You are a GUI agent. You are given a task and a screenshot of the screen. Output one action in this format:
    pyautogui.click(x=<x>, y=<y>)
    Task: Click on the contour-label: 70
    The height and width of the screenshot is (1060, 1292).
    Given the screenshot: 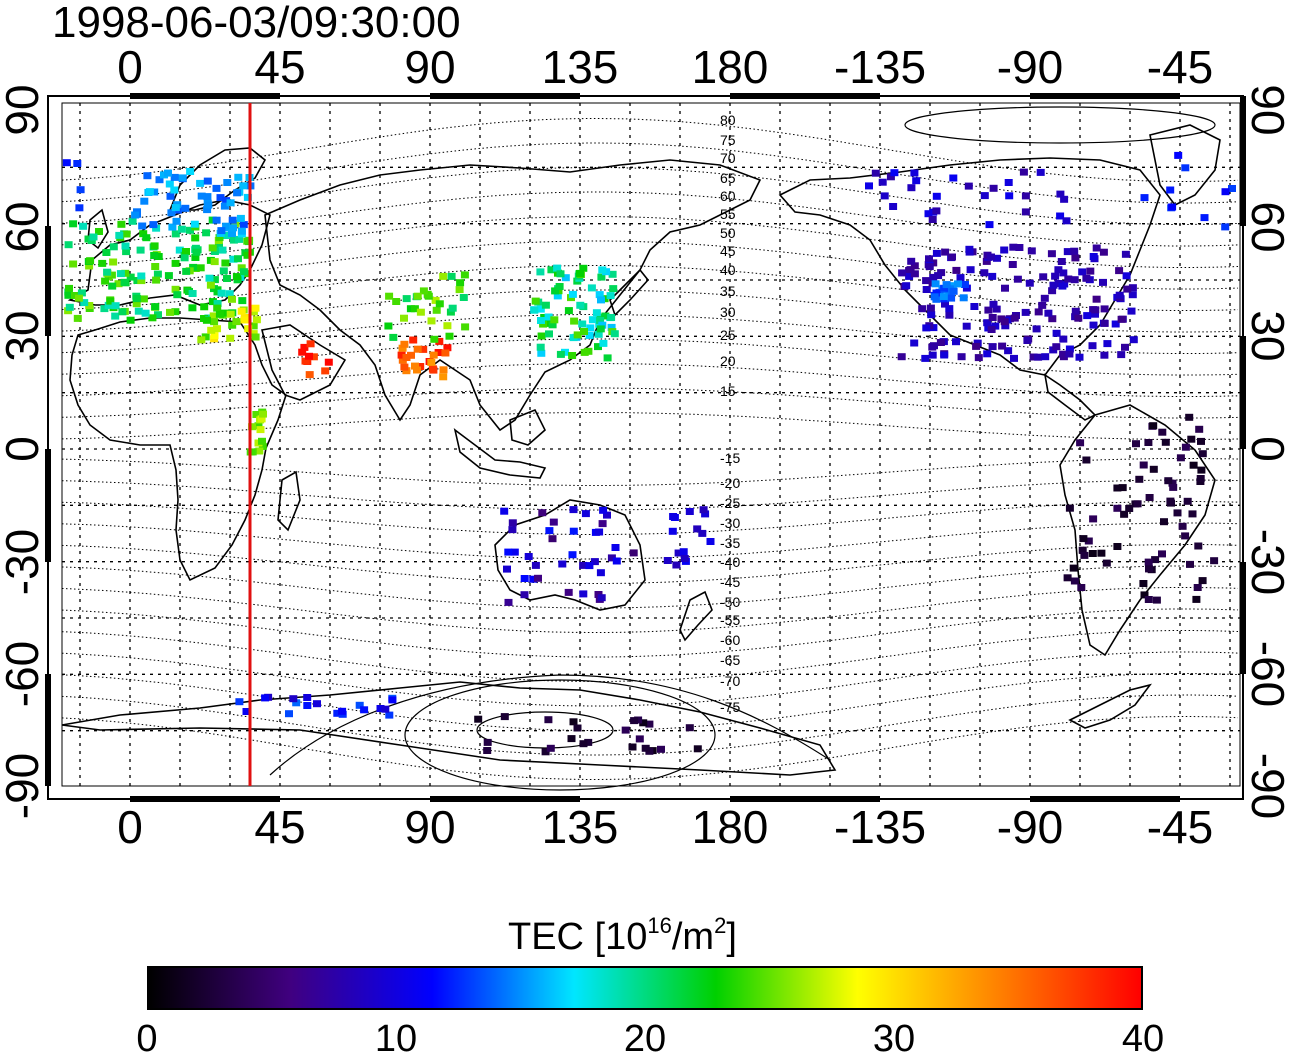 What is the action you would take?
    pyautogui.click(x=728, y=158)
    